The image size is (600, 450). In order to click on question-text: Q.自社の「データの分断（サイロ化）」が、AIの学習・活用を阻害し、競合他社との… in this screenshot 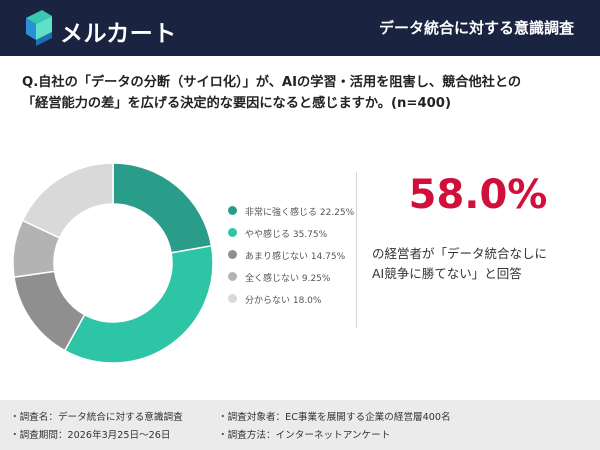, I will do `click(302, 93)`.